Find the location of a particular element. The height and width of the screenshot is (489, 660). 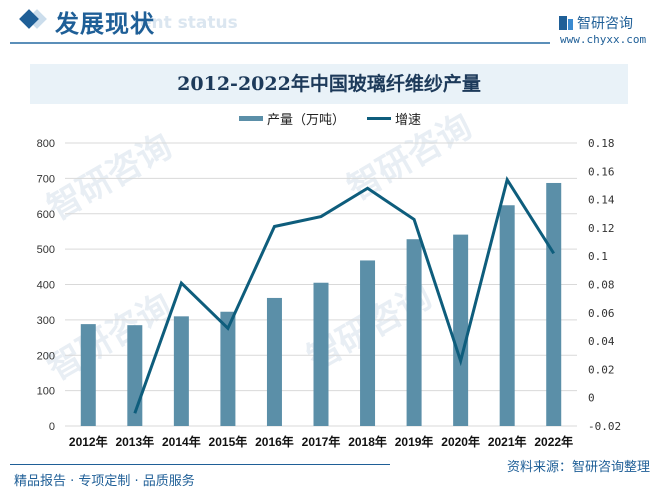

brand-logo: 智研咨询 is located at coordinates (596, 23).